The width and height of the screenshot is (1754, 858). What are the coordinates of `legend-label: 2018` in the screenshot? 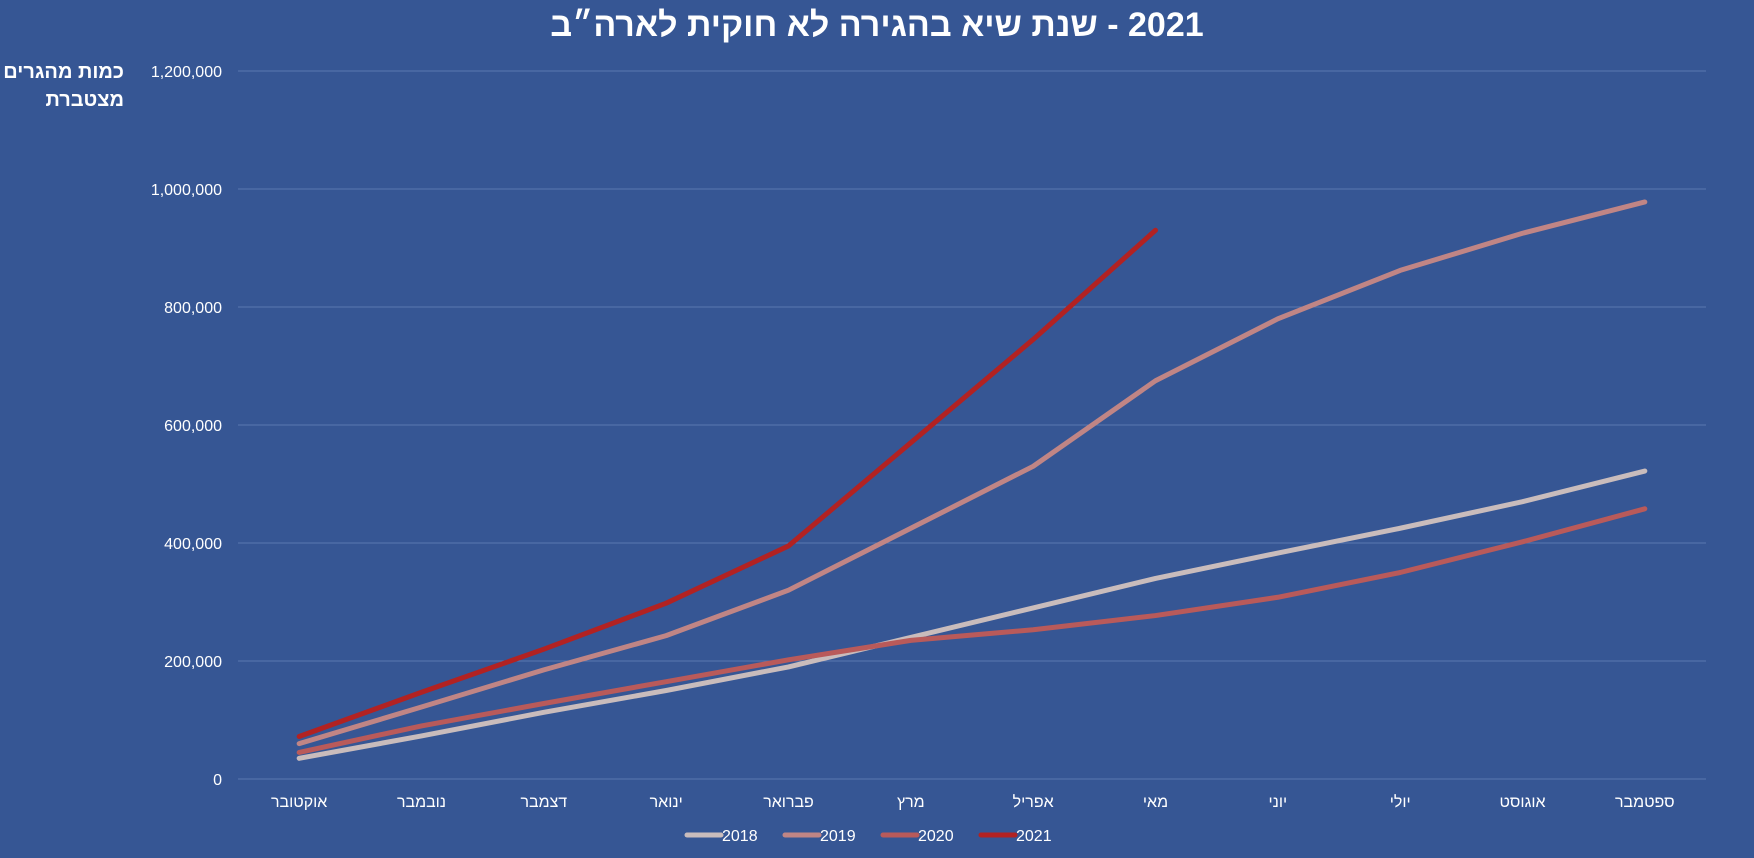 It's located at (740, 836).